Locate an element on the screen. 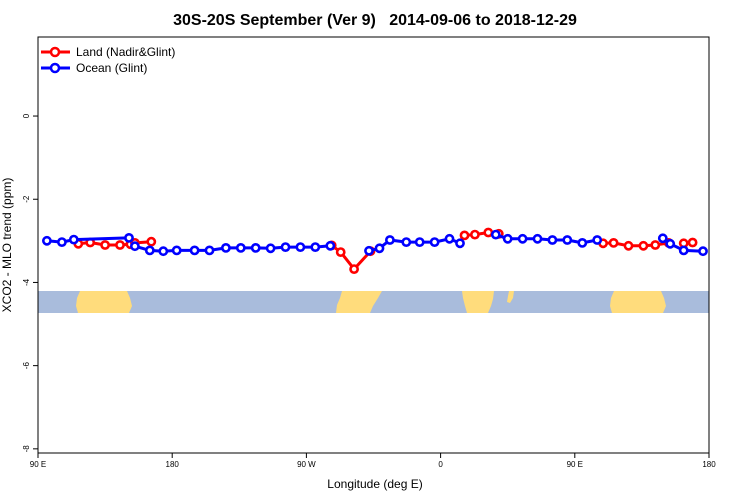 The width and height of the screenshot is (750, 500). x-tick-label: 90 W is located at coordinates (306, 464).